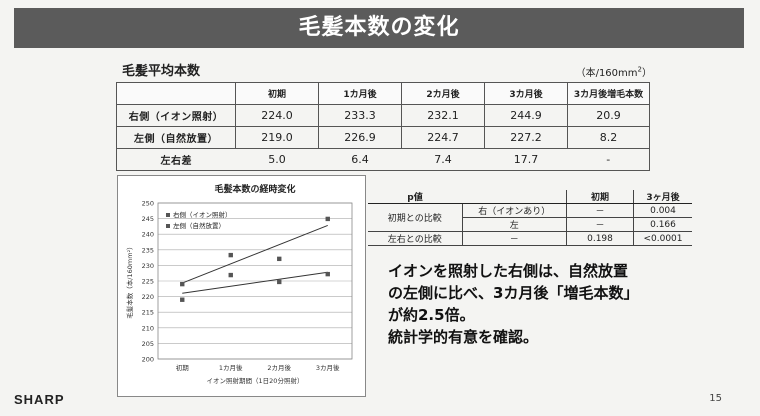  Describe the element at coordinates (254, 189) in the screenshot. I see `chart-title: 毛髪本数の経時変化` at that location.